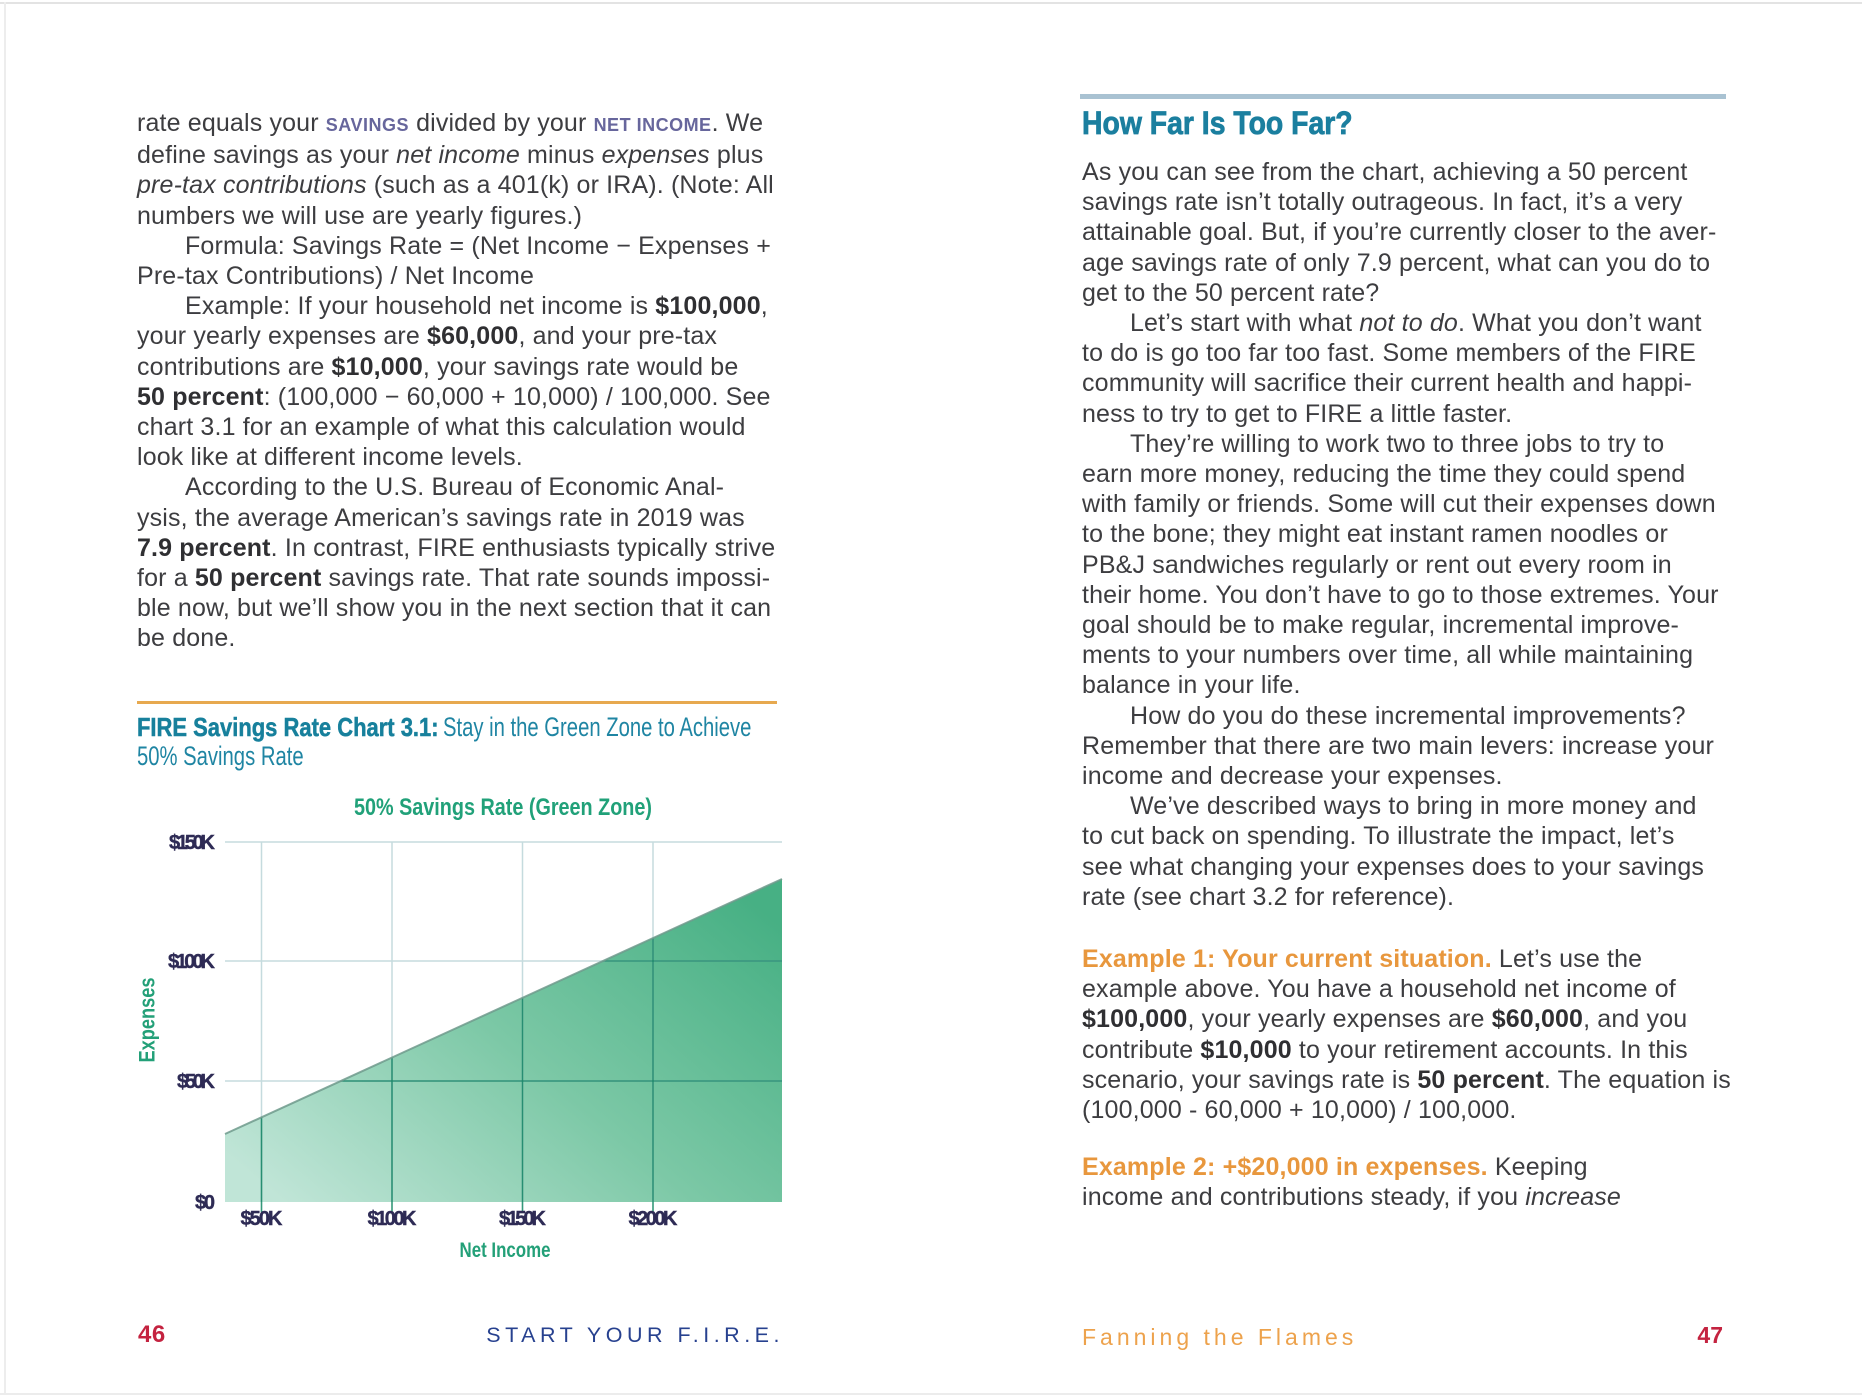 The height and width of the screenshot is (1396, 1862). I want to click on svg-text: $0, so click(205, 1203).